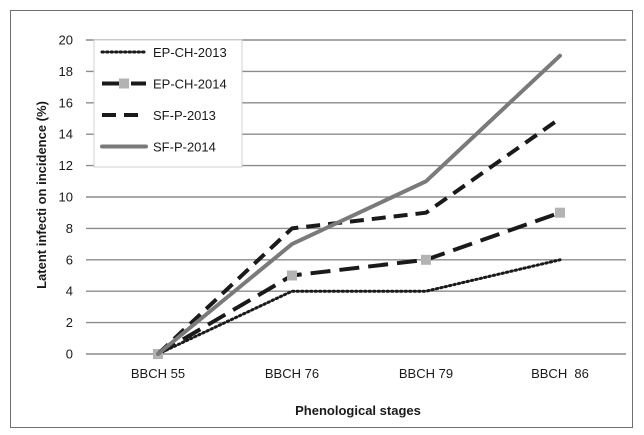 The width and height of the screenshot is (644, 435). Describe the element at coordinates (359, 307) in the screenshot. I see `series-line-ep-ch-2013` at that location.